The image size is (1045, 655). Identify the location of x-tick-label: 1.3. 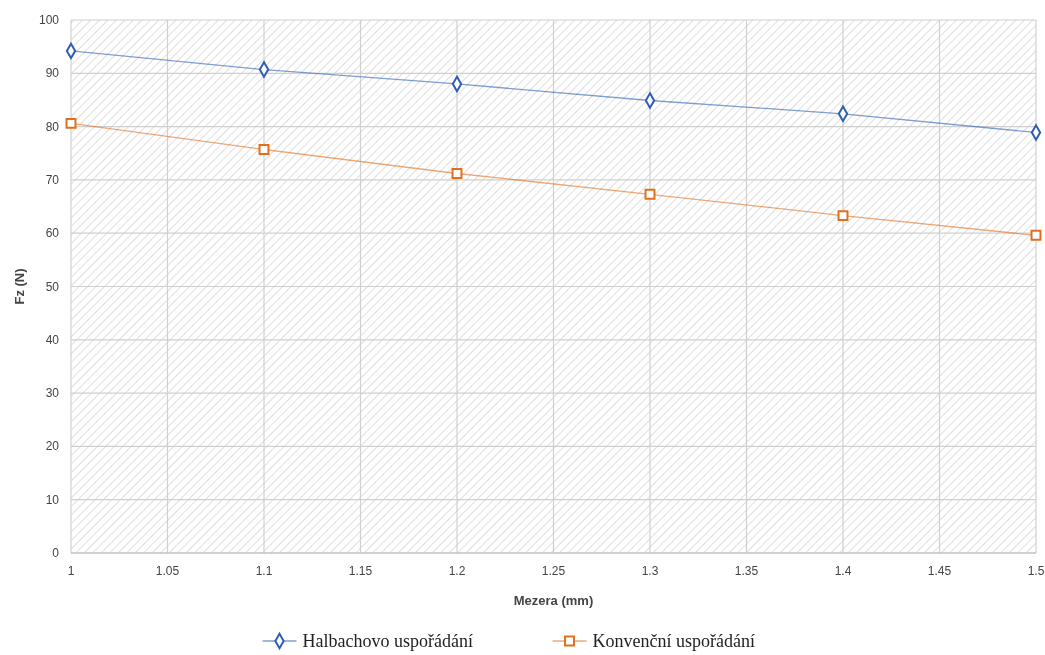
(650, 571).